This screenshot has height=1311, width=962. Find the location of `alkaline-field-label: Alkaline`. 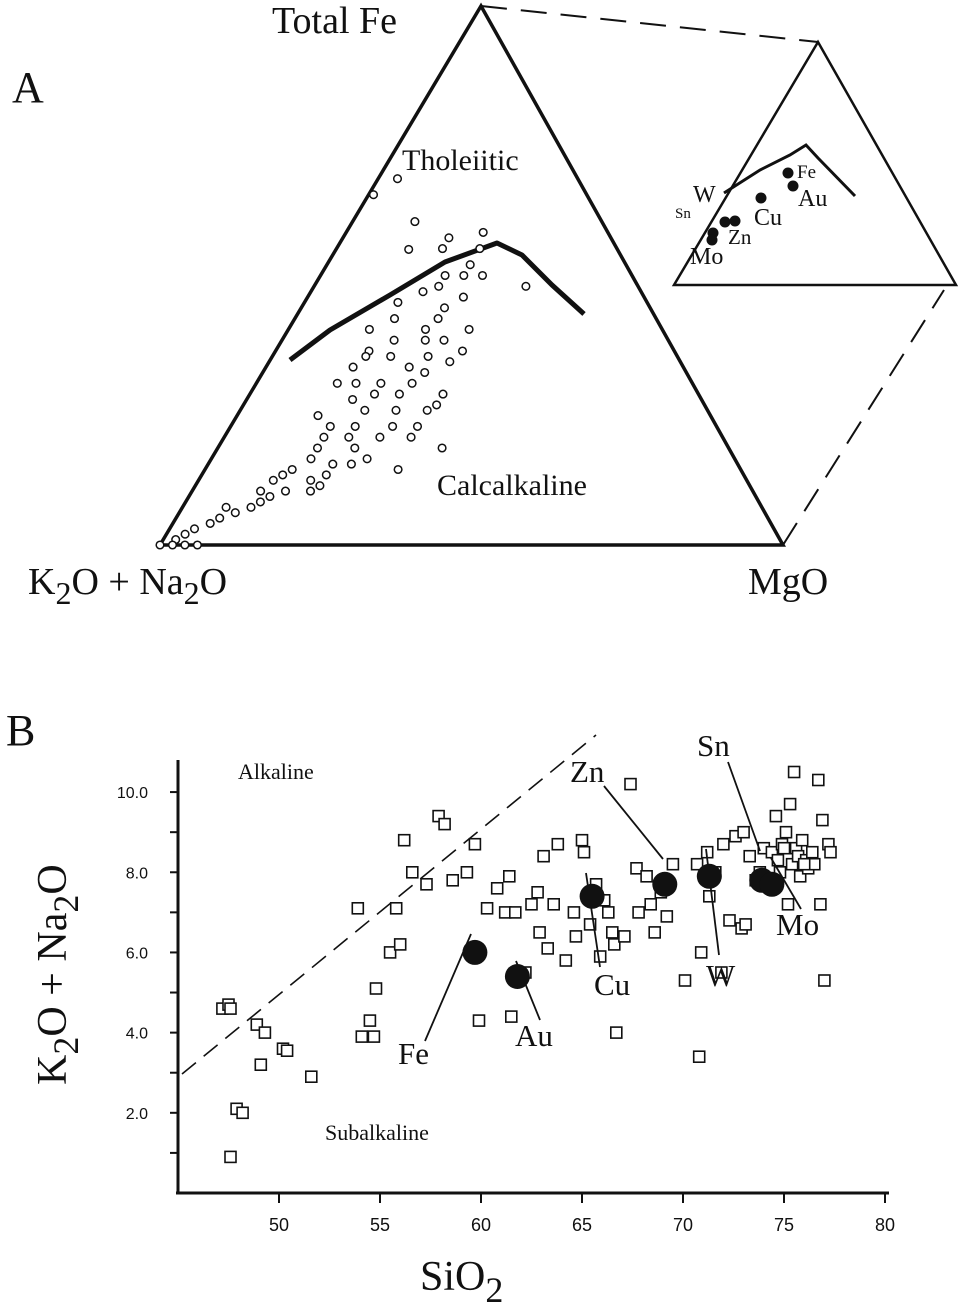

alkaline-field-label: Alkaline is located at coordinates (276, 771).